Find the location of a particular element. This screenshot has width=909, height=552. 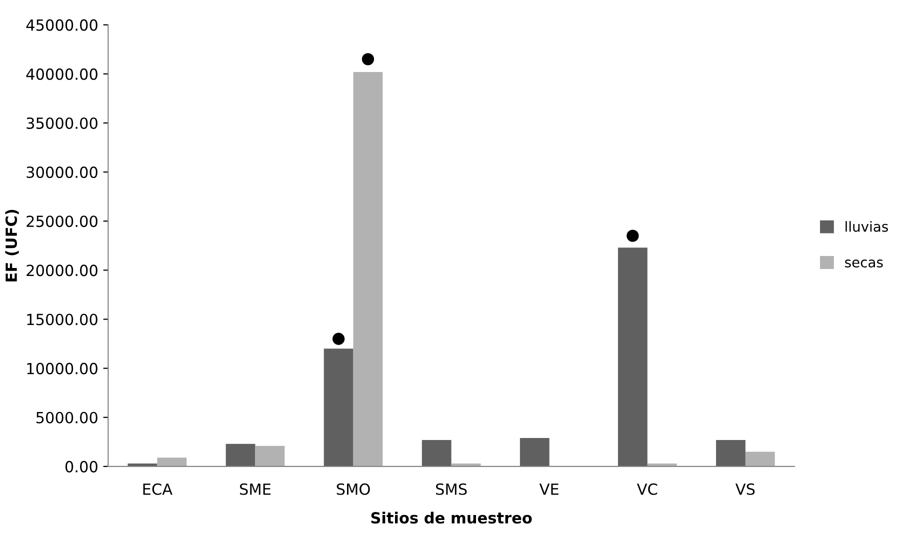

legend-label: lluvias is located at coordinates (867, 226).